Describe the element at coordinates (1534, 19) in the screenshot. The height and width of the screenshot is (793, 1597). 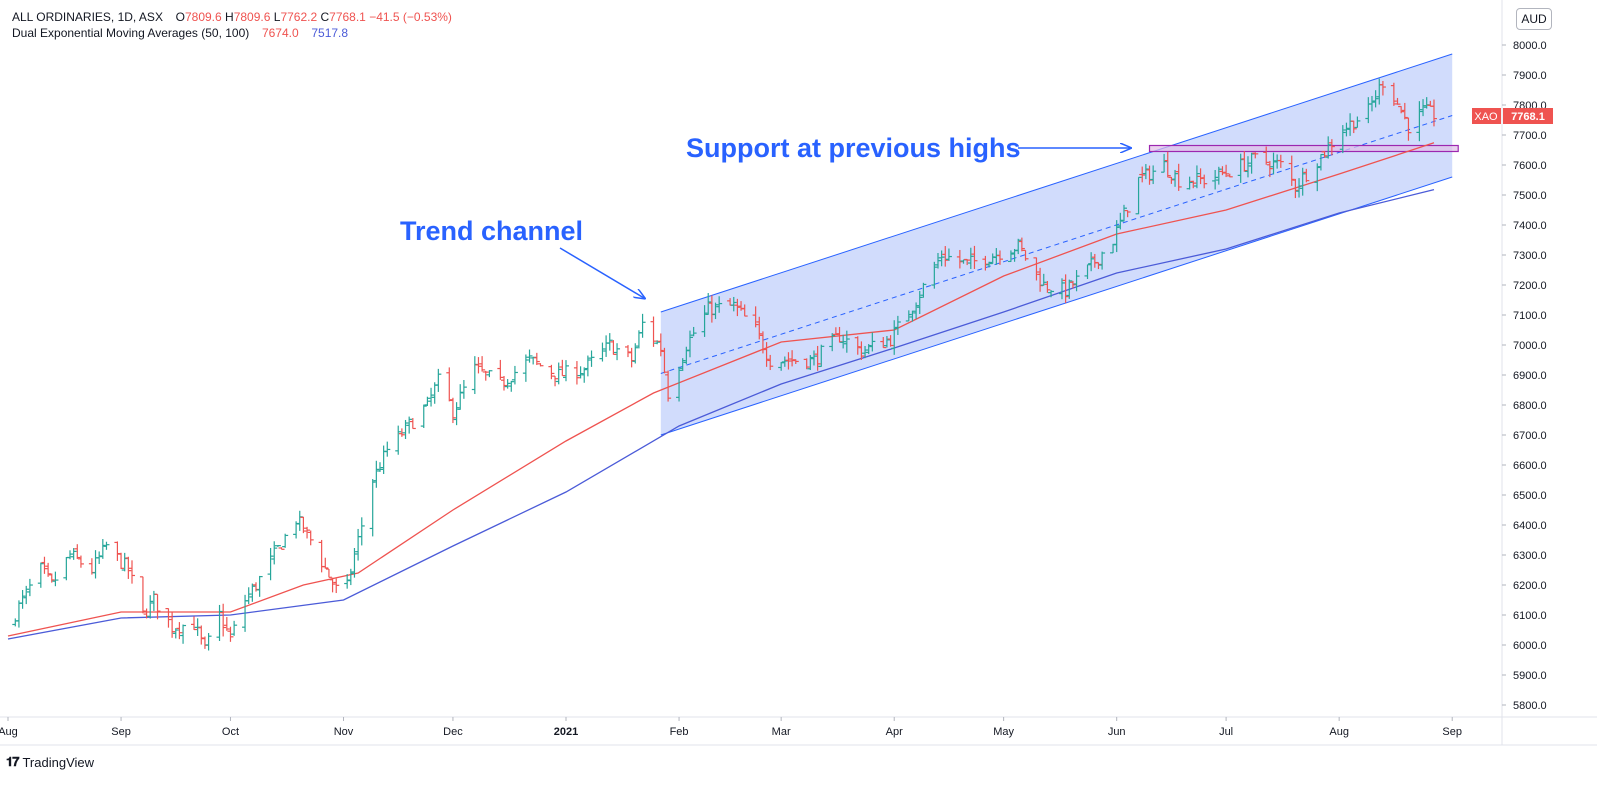
I see `currency-button: AUD` at that location.